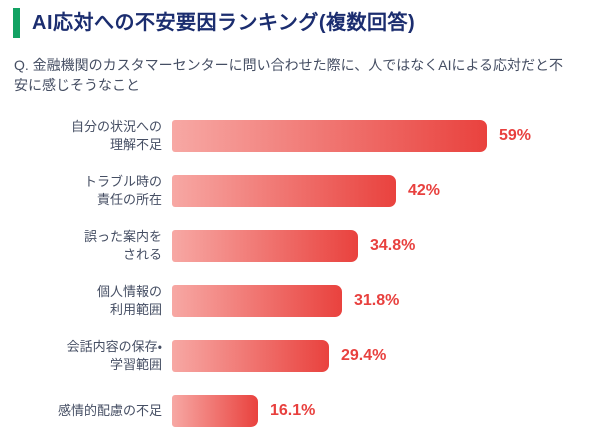 Image resolution: width=600 pixels, height=436 pixels. Describe the element at coordinates (114, 355) in the screenshot. I see `category-label: 会話内容の保存・ 学習範囲` at that location.